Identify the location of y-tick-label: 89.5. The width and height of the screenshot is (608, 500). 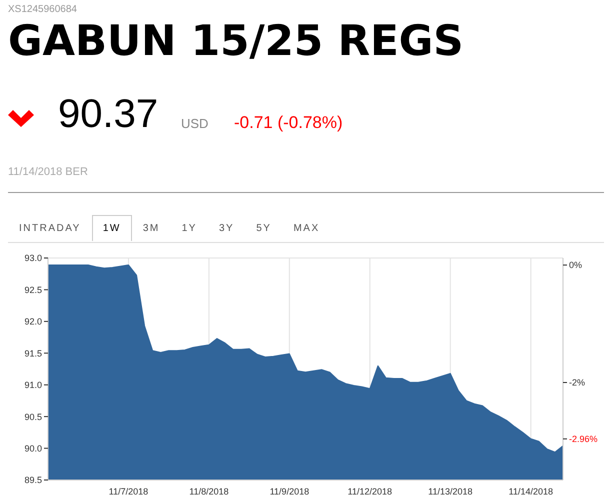
(33, 480).